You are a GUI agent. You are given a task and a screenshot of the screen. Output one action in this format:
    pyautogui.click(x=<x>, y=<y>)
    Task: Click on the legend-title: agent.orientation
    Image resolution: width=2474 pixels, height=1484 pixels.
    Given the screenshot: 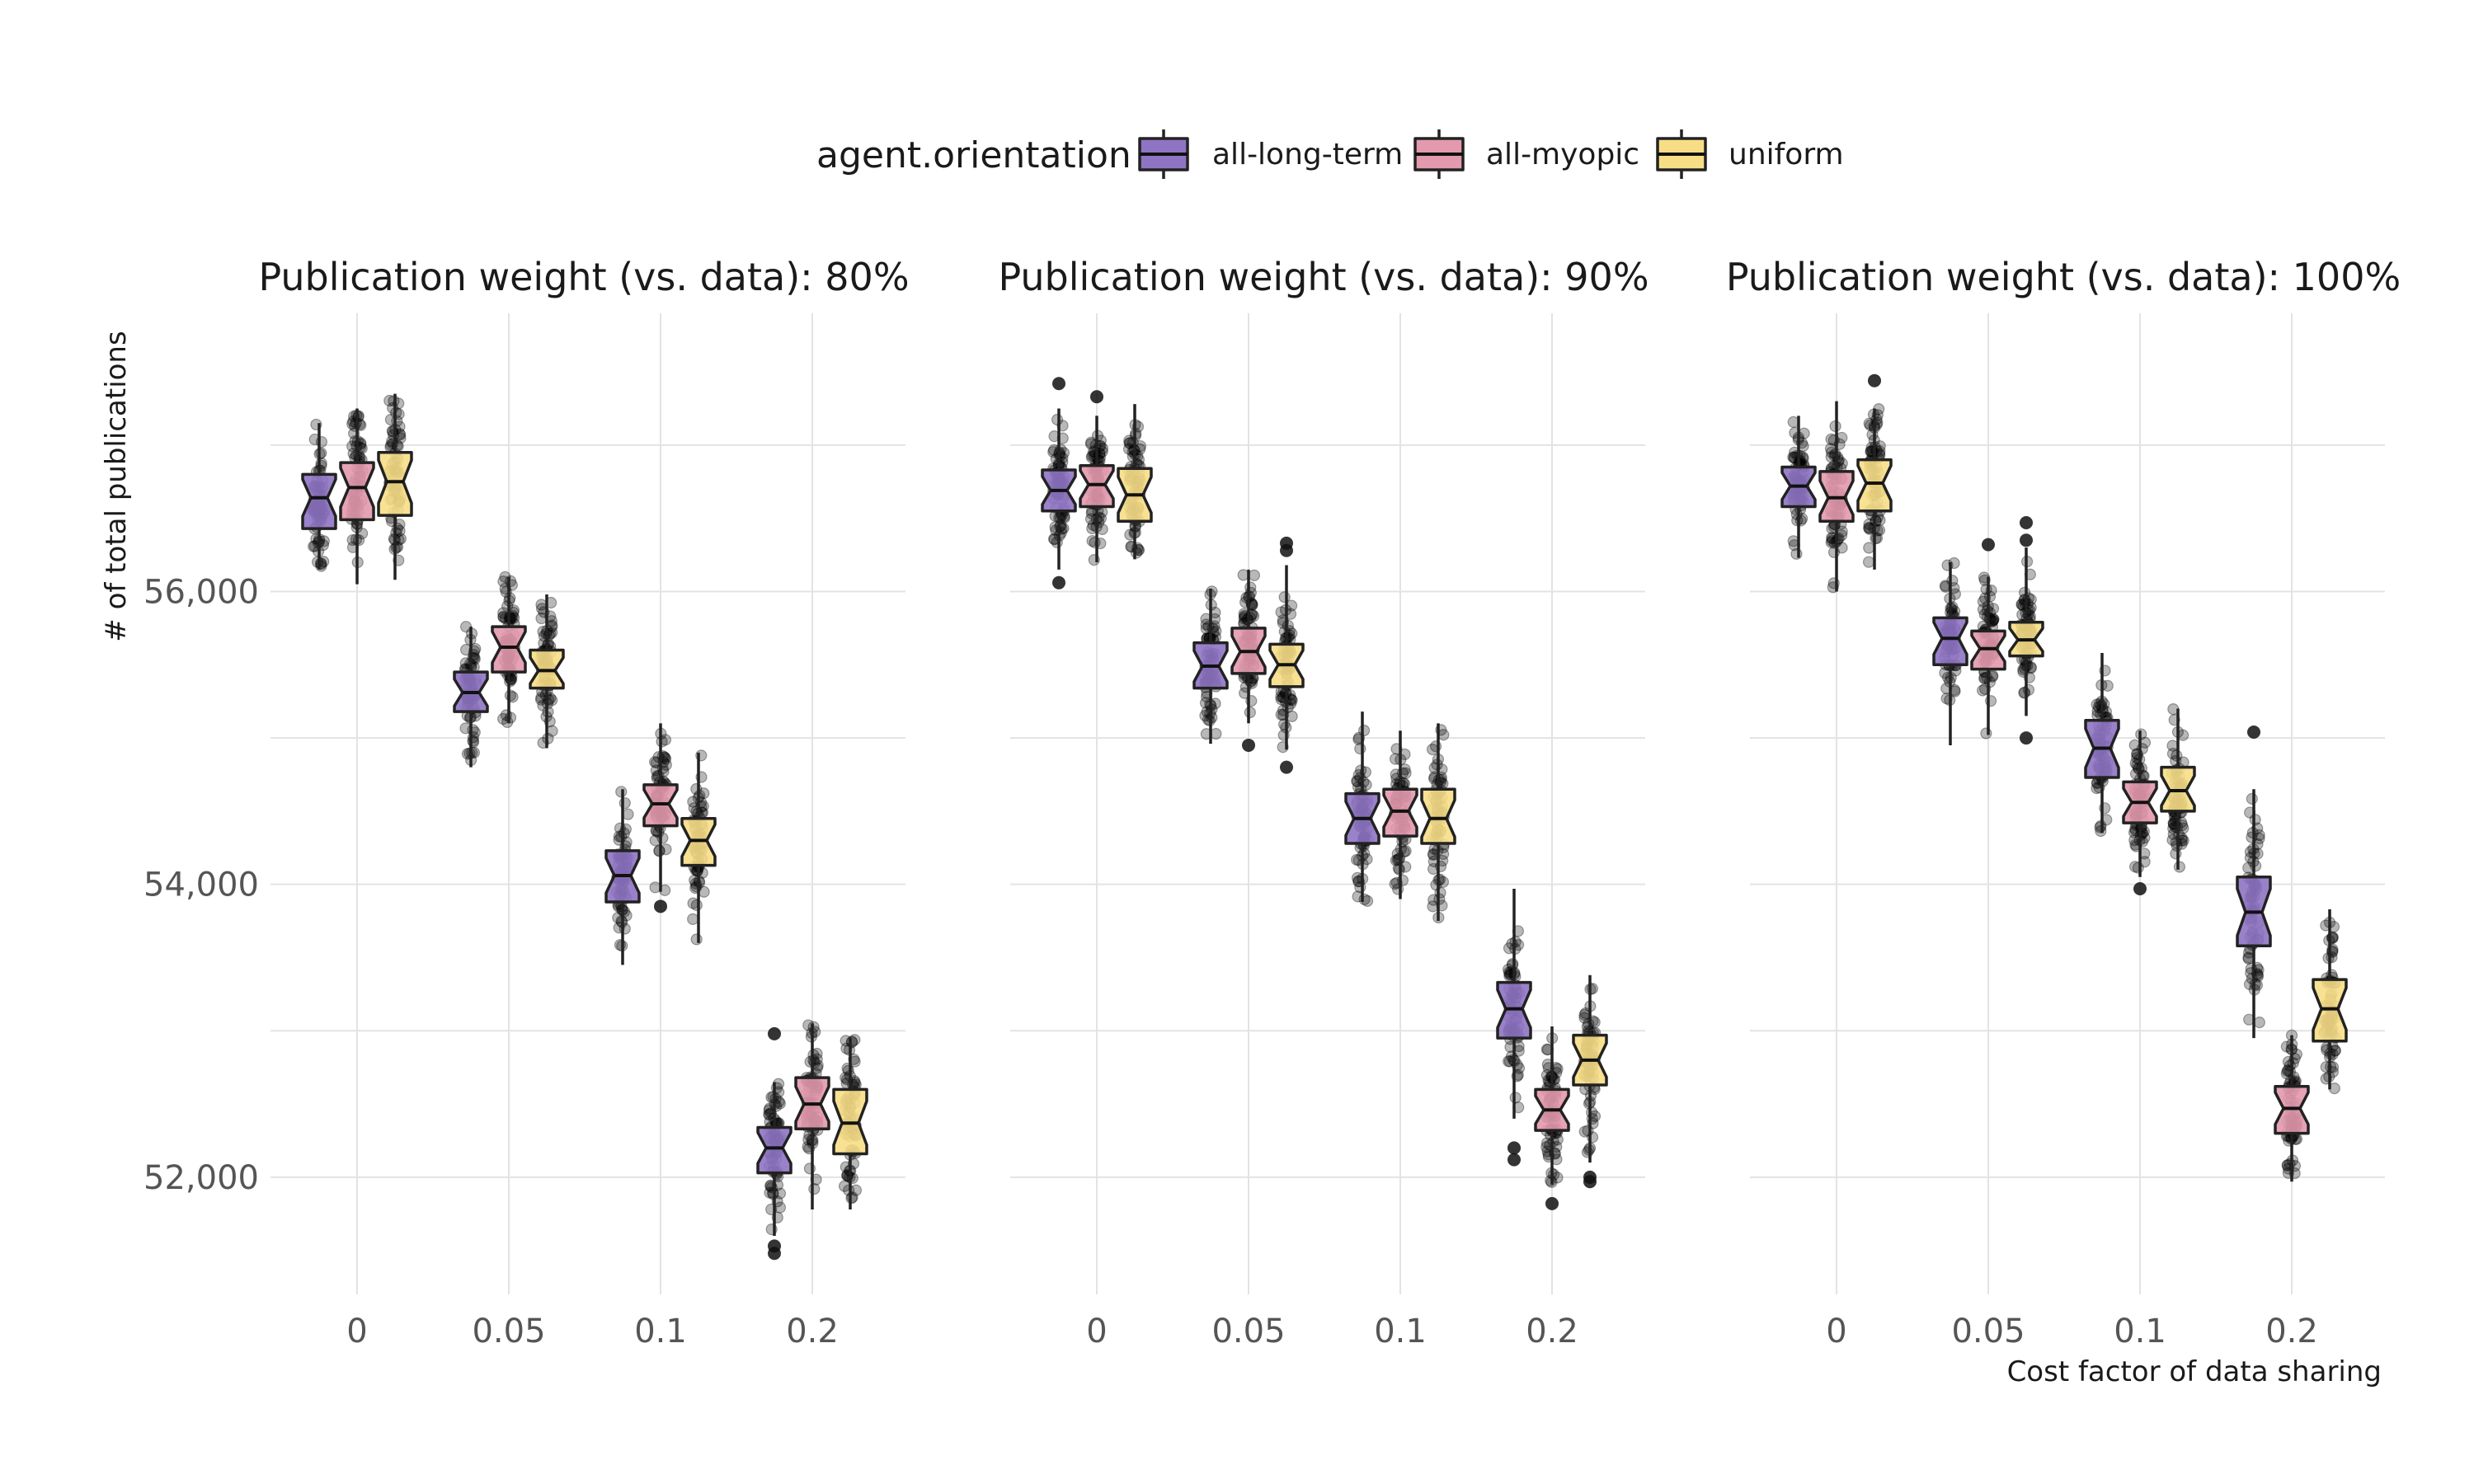 What is the action you would take?
    pyautogui.click(x=973, y=155)
    